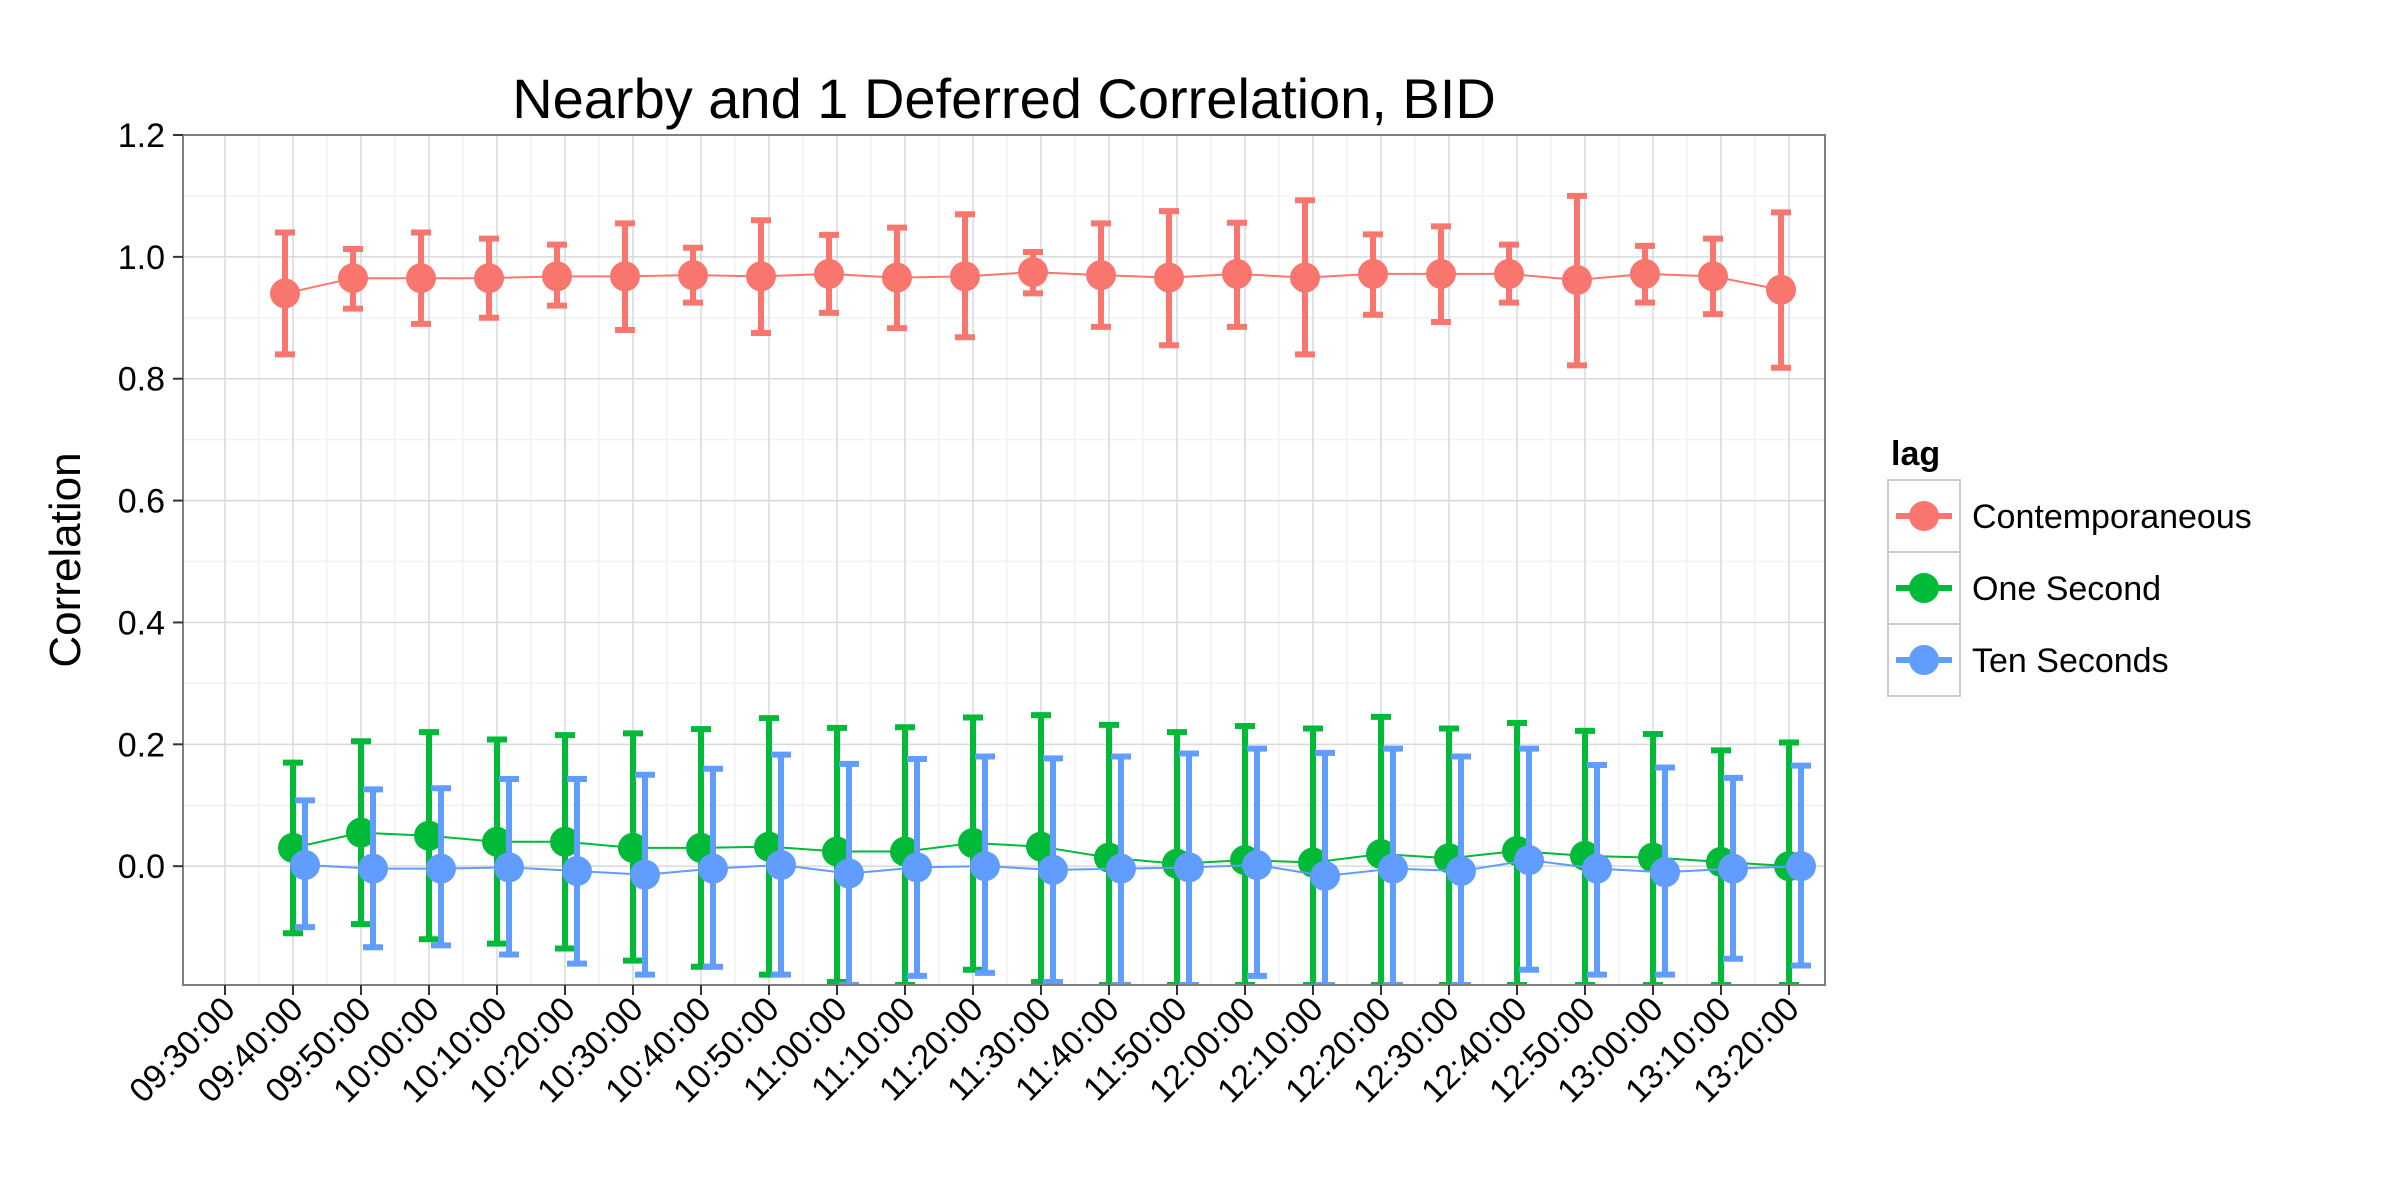  I want to click on y-tick-label: 0.2, so click(141, 745).